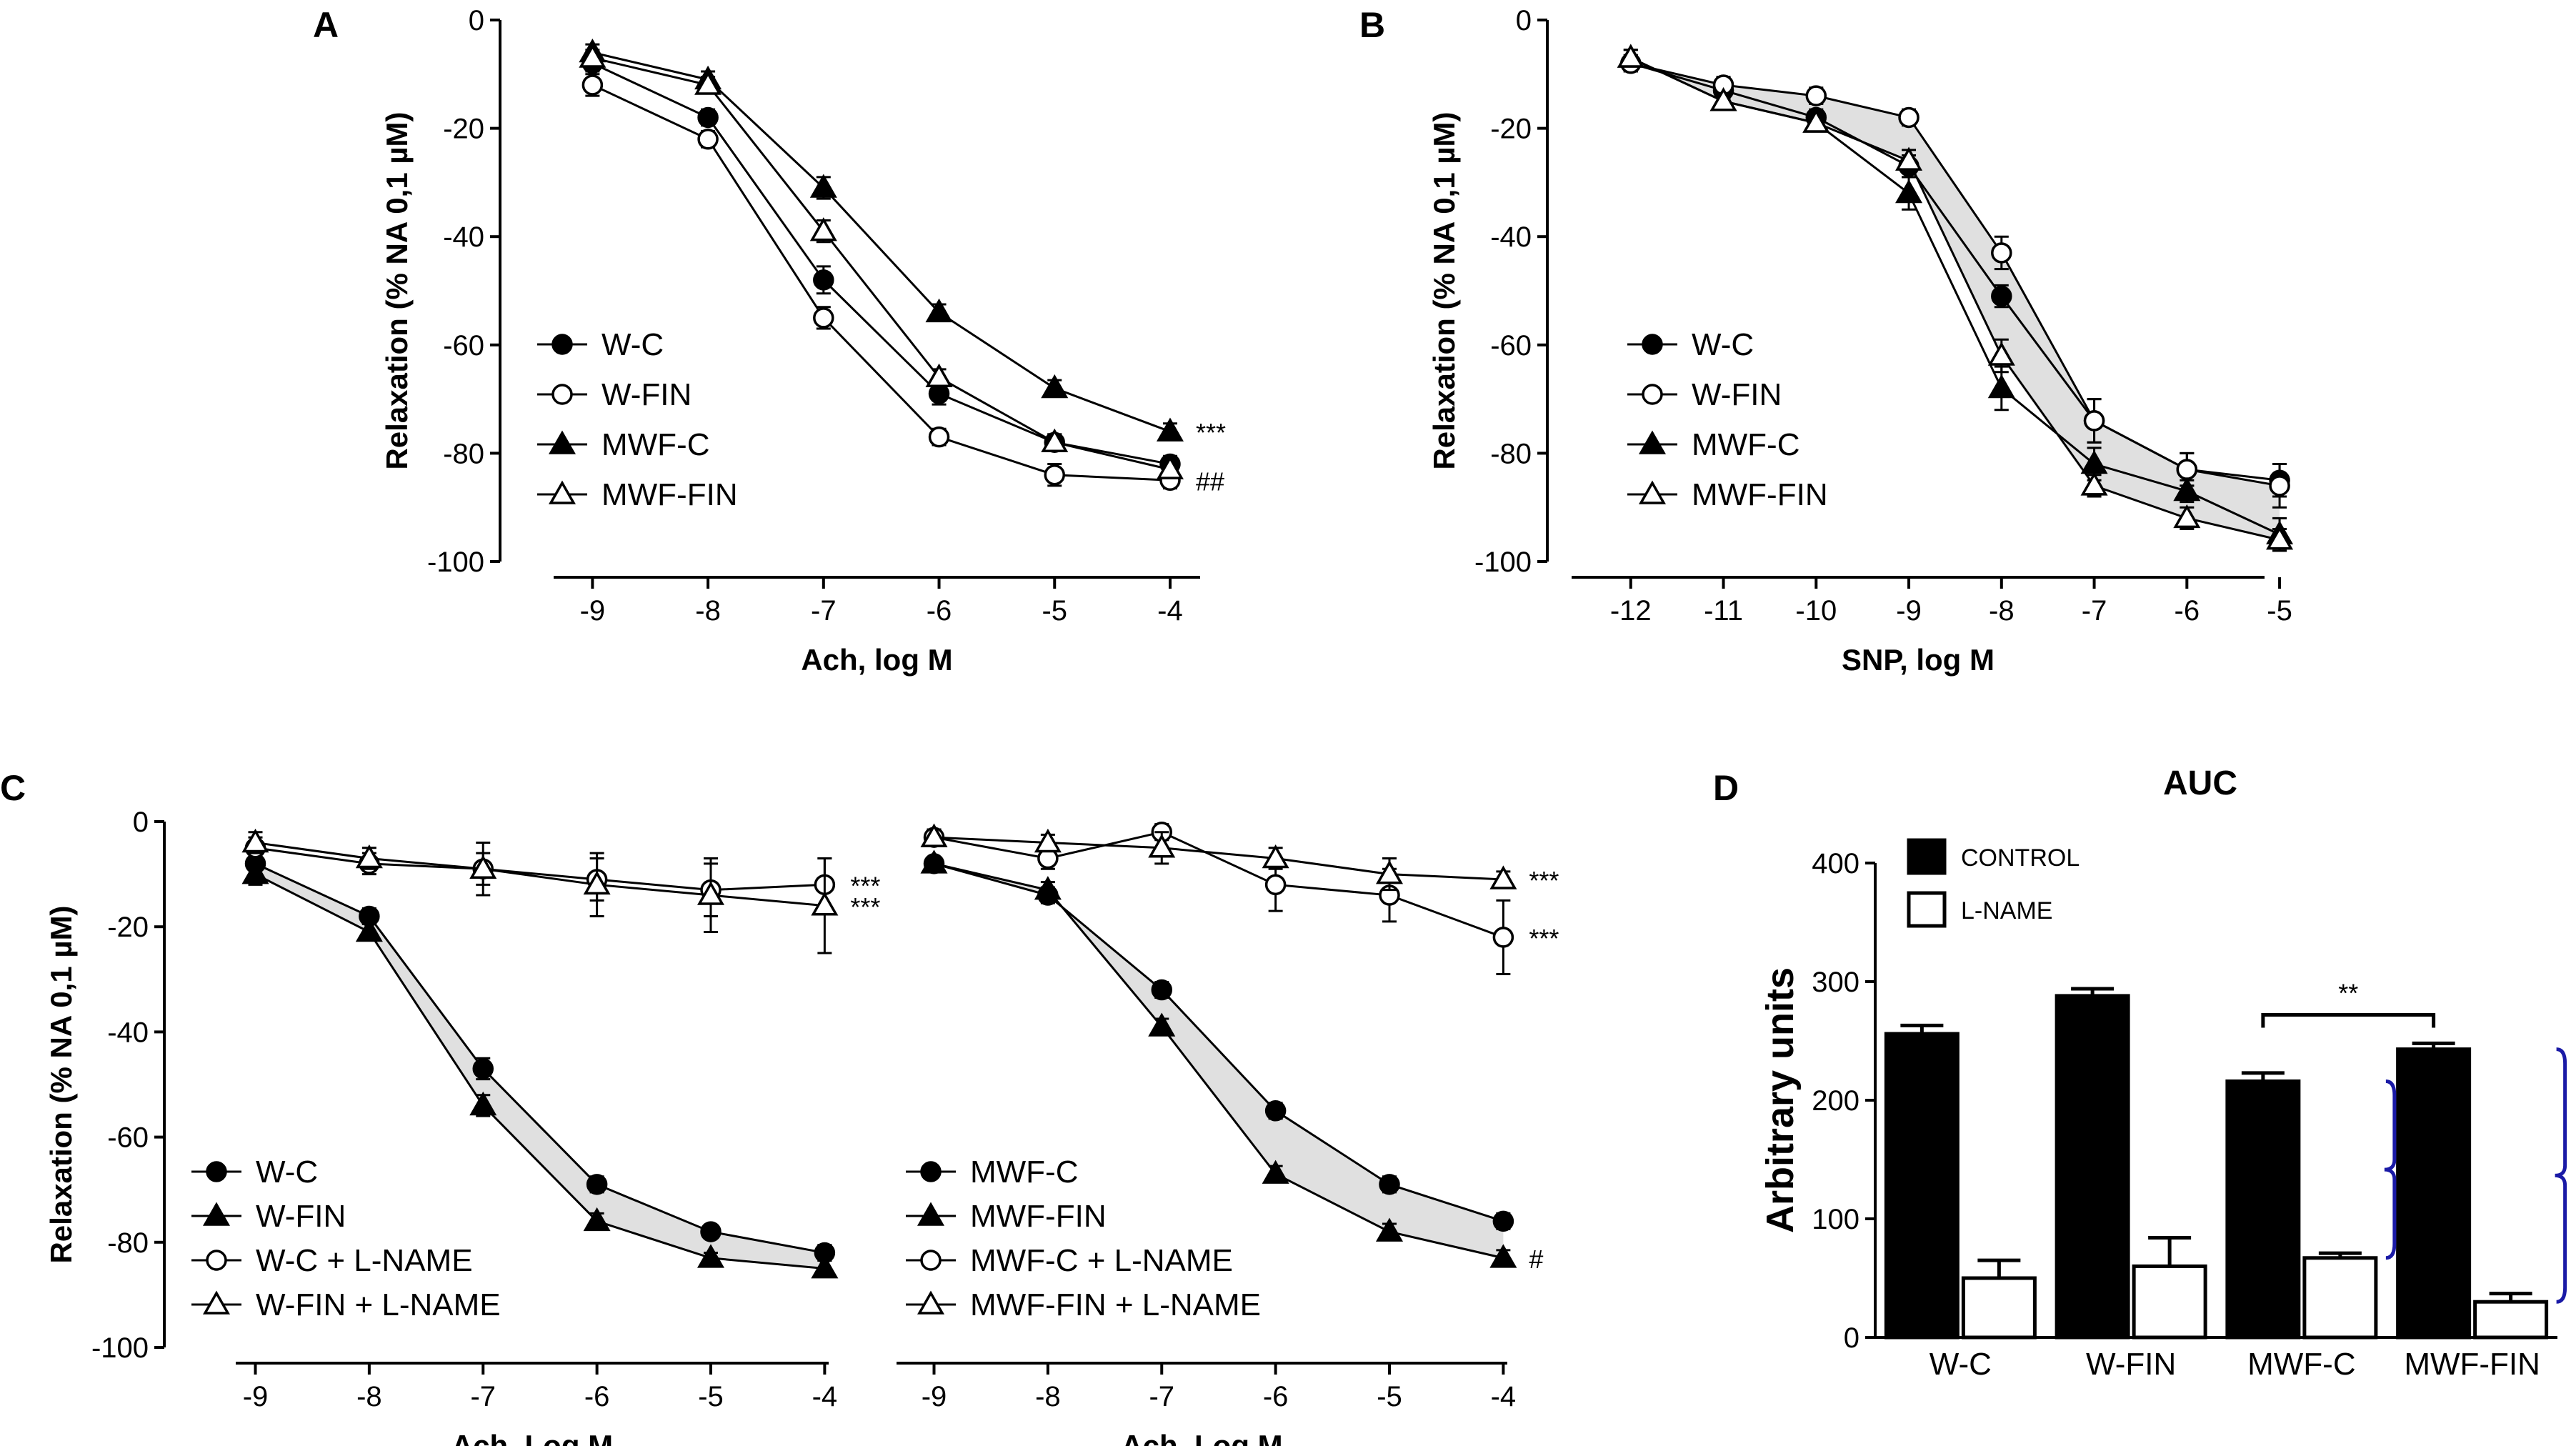 The width and height of the screenshot is (2576, 1446). I want to click on significance-bracket, so click(2348, 1020).